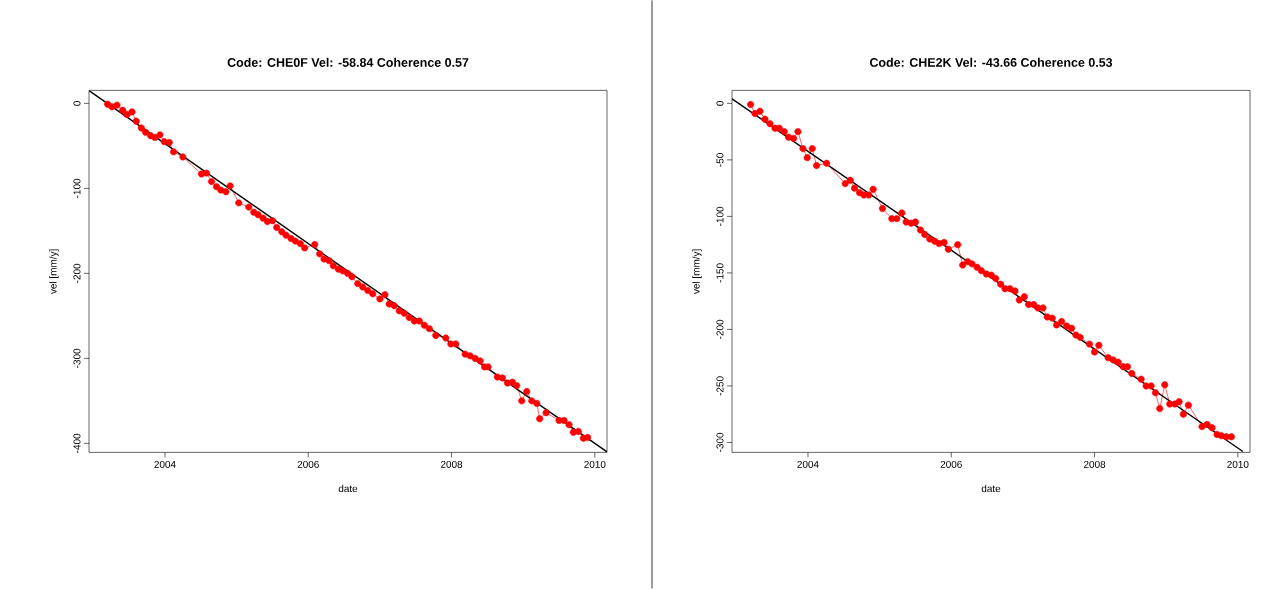 The height and width of the screenshot is (589, 1284). Describe the element at coordinates (77, 443) in the screenshot. I see `y-tick-label: -400` at that location.